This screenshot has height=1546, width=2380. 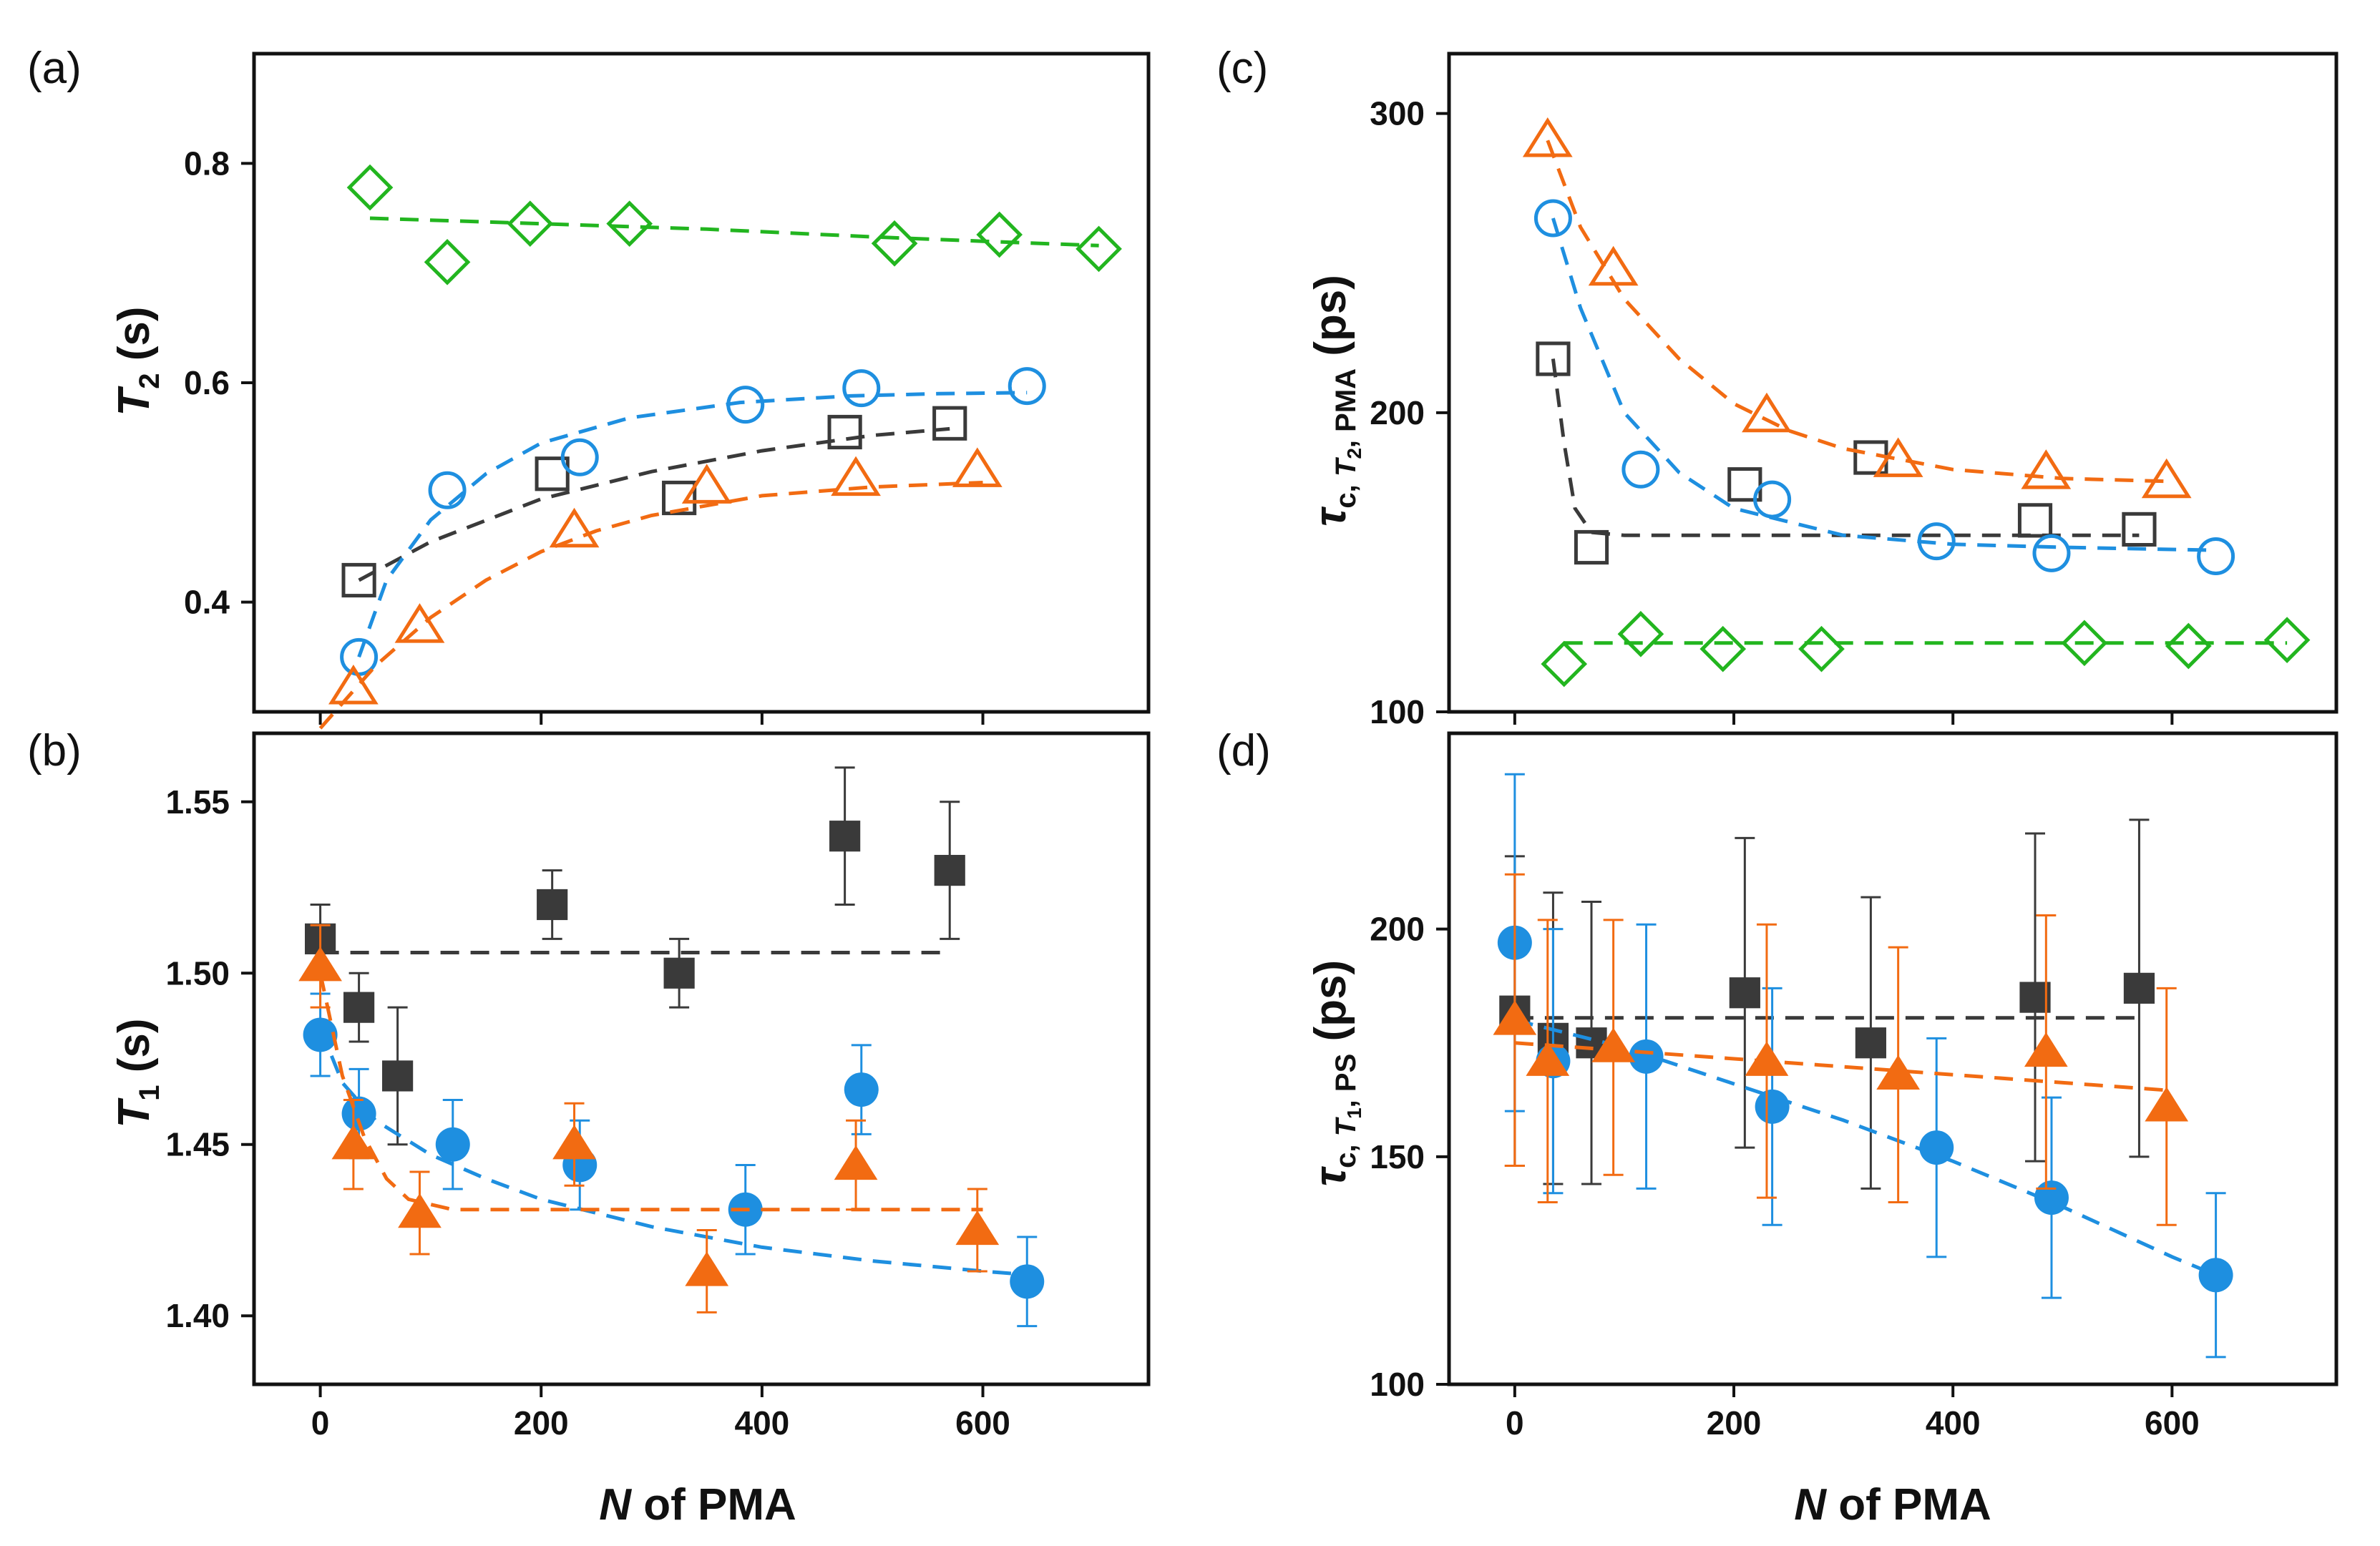 I want to click on xlabel-left-n: N, so click(x=615, y=1505).